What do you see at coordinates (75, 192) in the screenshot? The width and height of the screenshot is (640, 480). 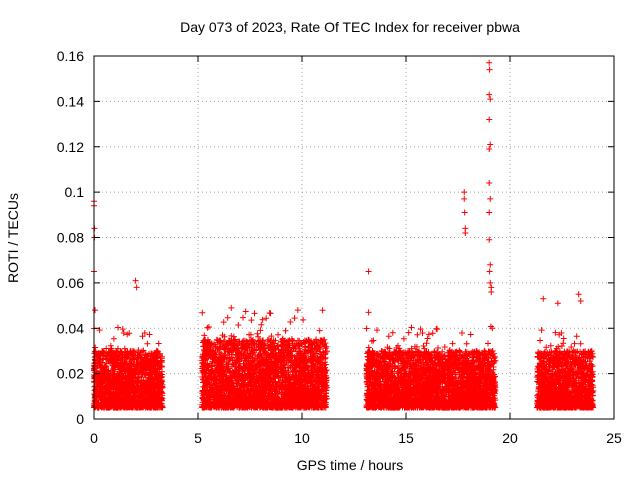 I see `y-tick-label: 0.1` at bounding box center [75, 192].